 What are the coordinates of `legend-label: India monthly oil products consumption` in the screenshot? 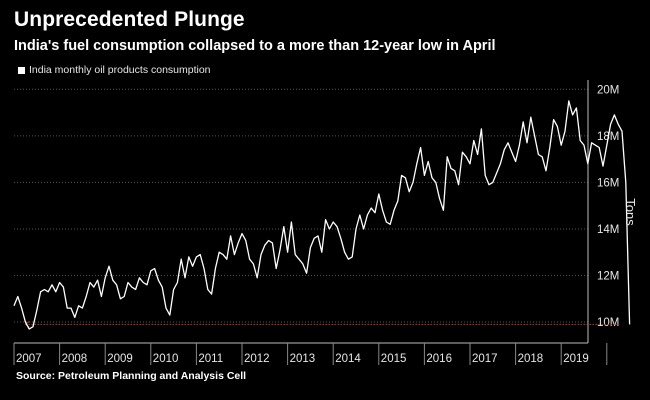 It's located at (120, 70).